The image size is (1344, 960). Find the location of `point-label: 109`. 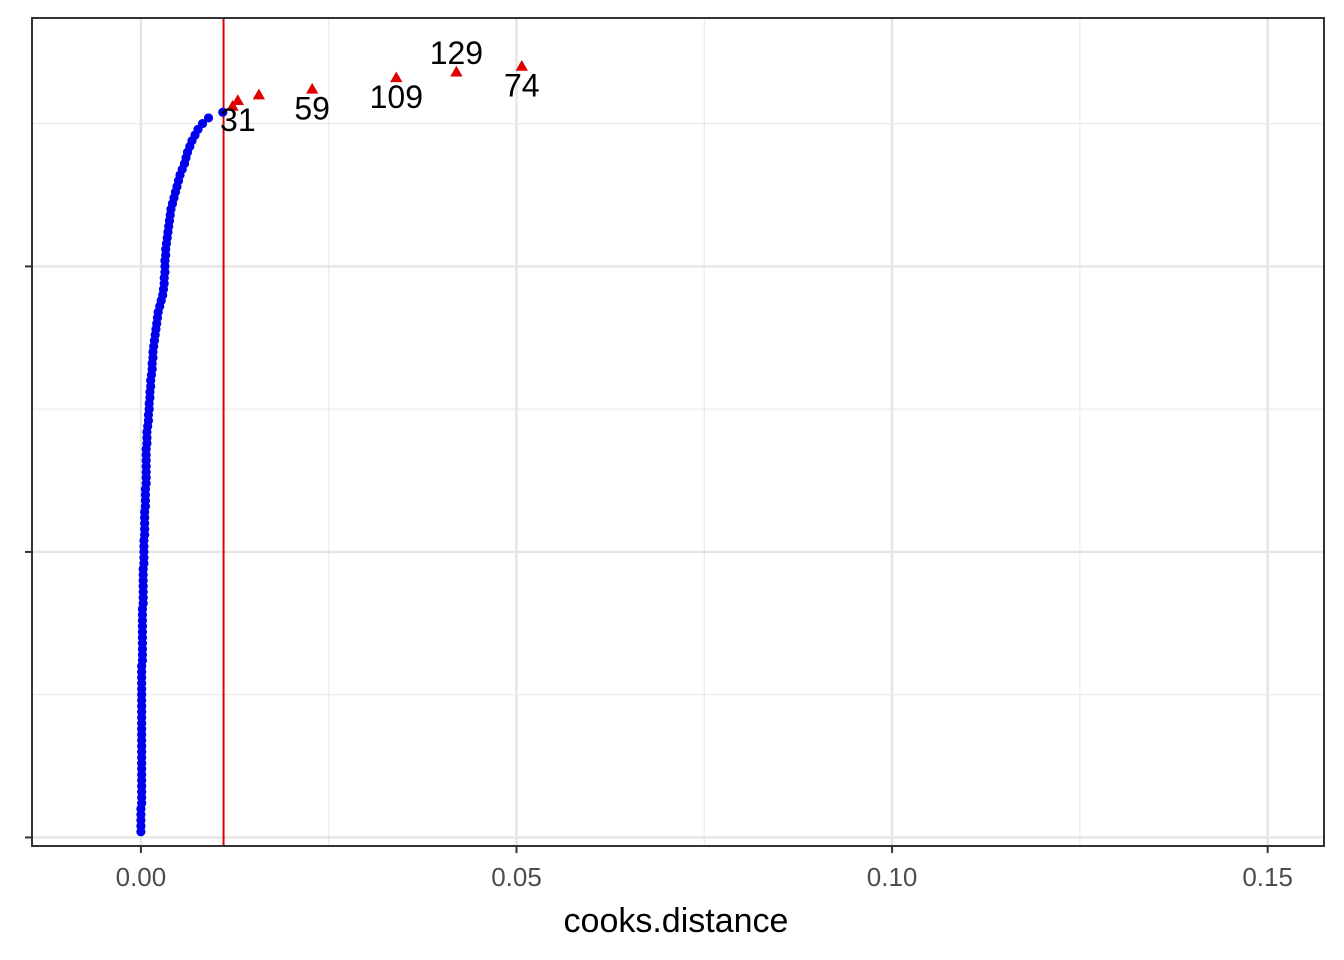

point-label: 109 is located at coordinates (396, 97).